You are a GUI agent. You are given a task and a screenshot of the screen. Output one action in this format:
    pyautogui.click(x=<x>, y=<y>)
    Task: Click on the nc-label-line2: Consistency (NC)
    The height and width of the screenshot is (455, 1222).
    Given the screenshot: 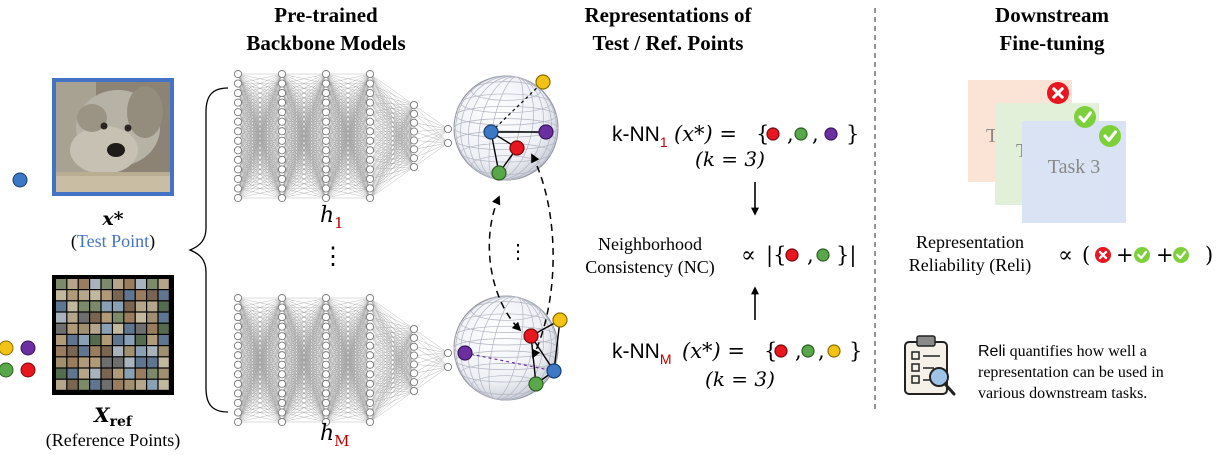 What is the action you would take?
    pyautogui.click(x=650, y=267)
    